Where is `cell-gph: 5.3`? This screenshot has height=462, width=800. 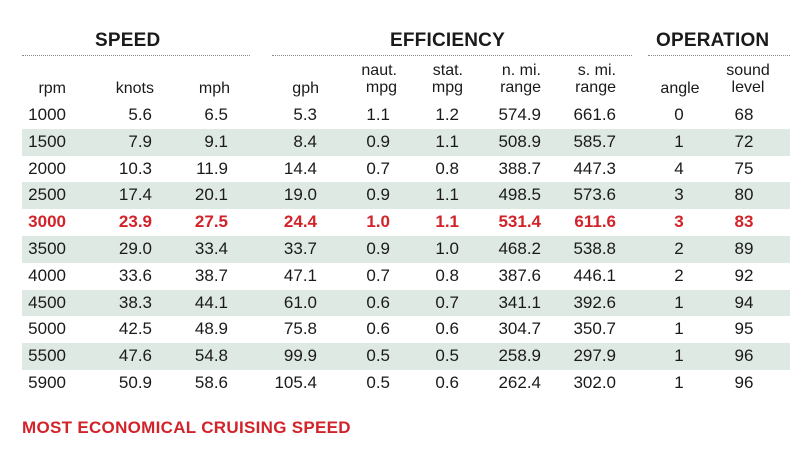 cell-gph: 5.3 is located at coordinates (305, 114).